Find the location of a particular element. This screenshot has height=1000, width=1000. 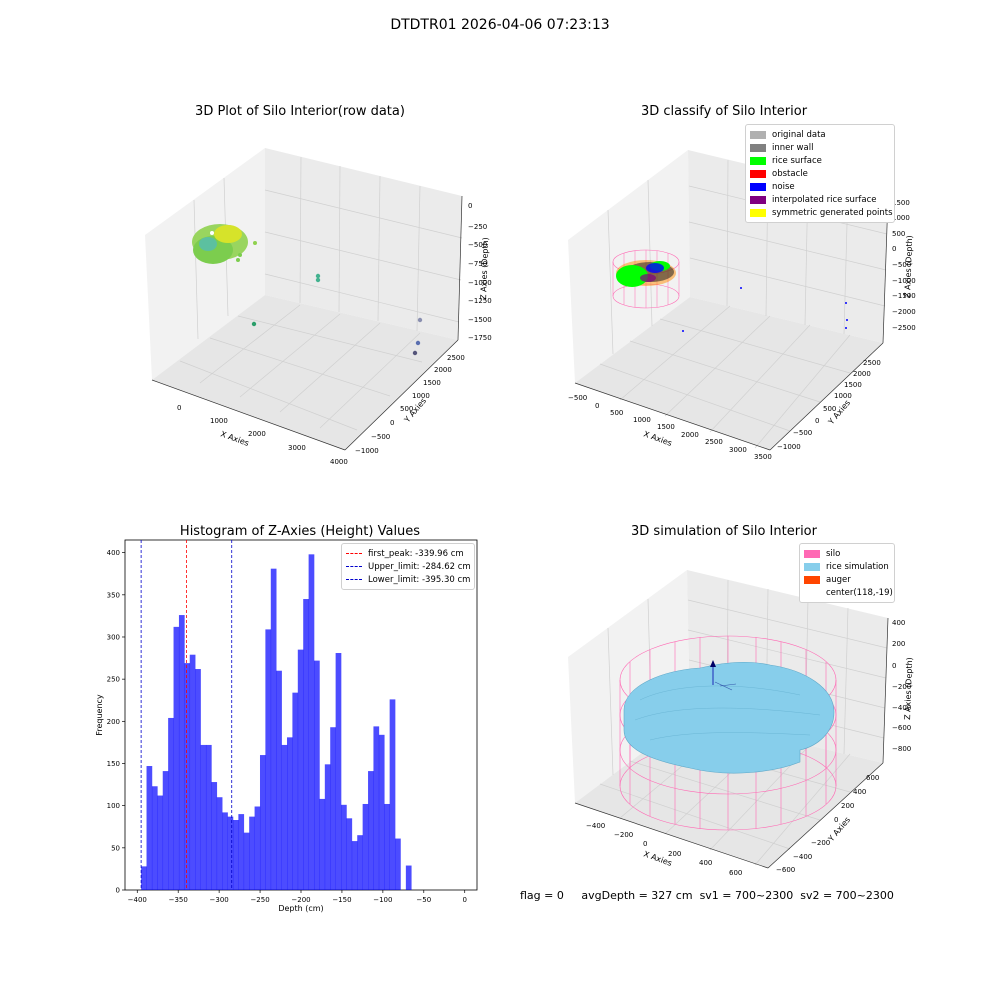

svg-text: 600 is located at coordinates (735, 873).